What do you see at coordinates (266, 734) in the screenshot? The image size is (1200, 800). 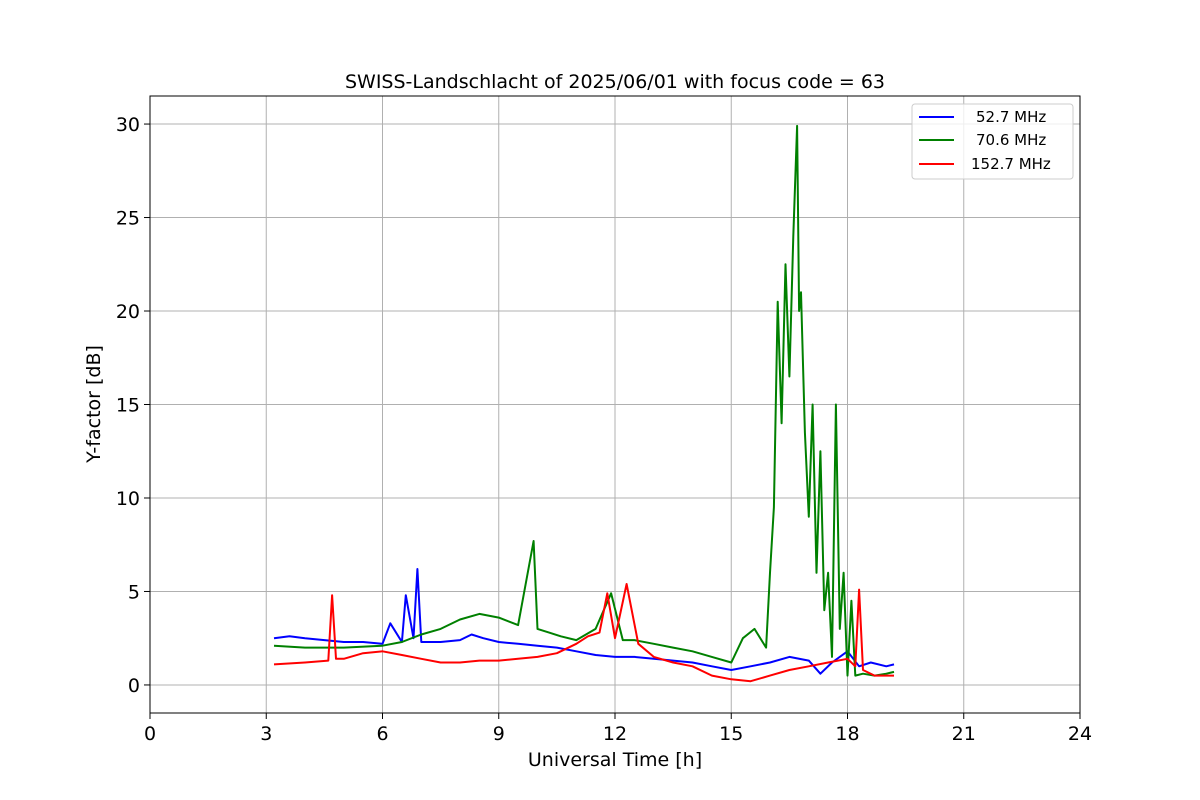 I see `x-tick-label: 3` at bounding box center [266, 734].